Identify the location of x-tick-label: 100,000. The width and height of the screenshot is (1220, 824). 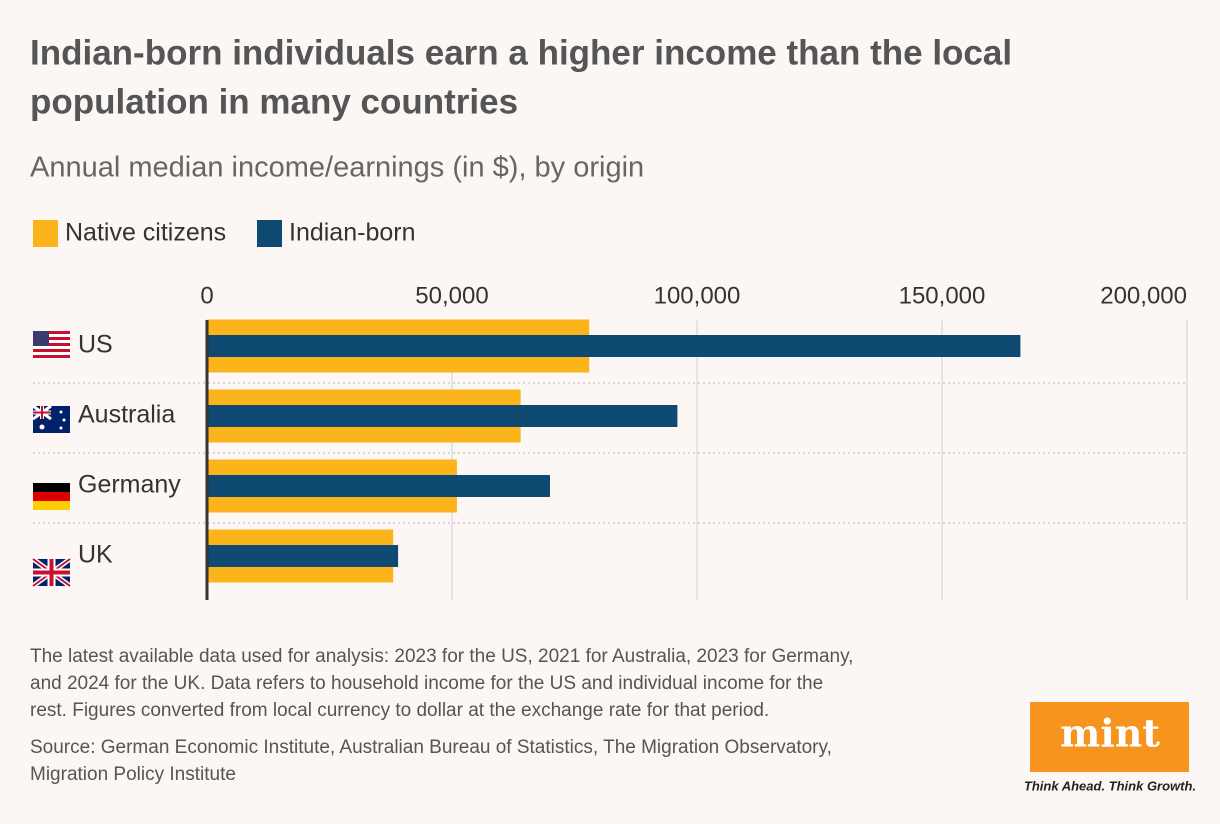
(697, 295).